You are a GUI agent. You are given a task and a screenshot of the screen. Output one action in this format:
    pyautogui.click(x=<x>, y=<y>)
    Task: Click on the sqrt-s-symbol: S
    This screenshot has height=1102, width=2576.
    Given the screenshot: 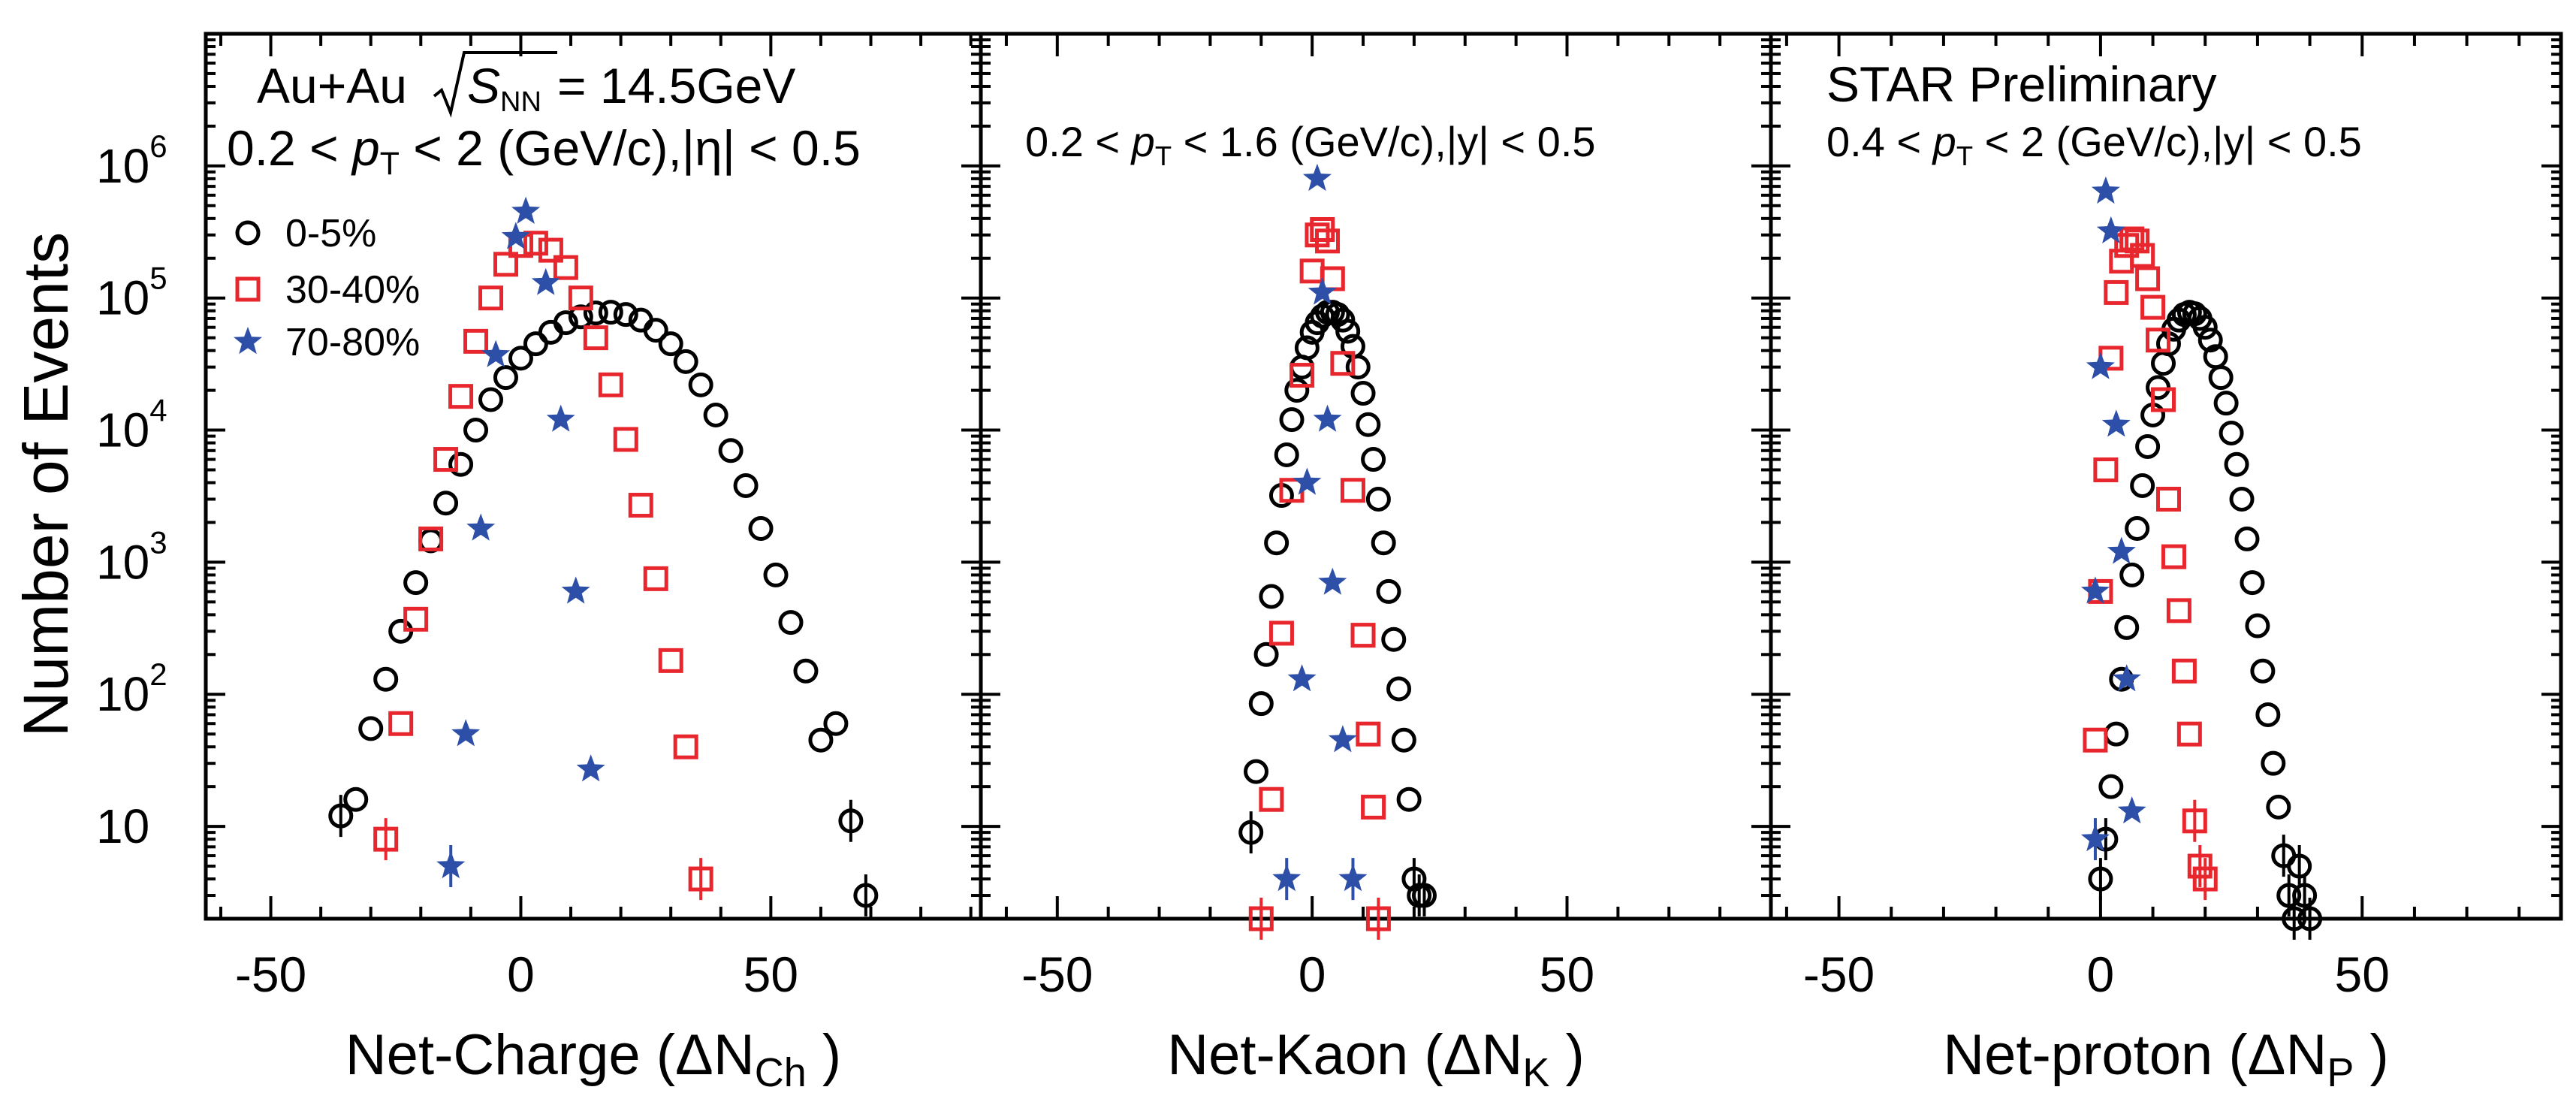 What is the action you would take?
    pyautogui.click(x=484, y=85)
    